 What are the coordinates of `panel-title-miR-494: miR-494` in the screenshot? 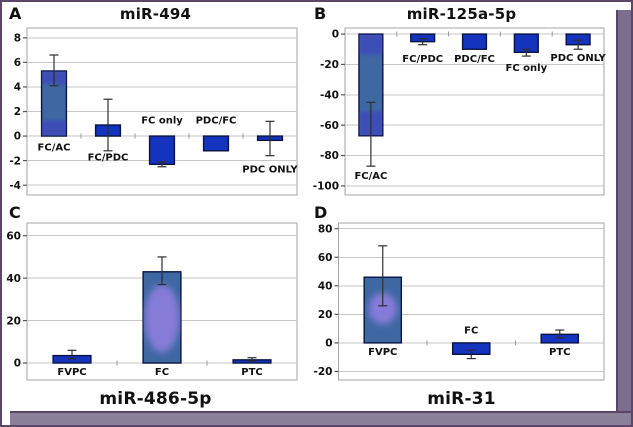 It's located at (155, 14).